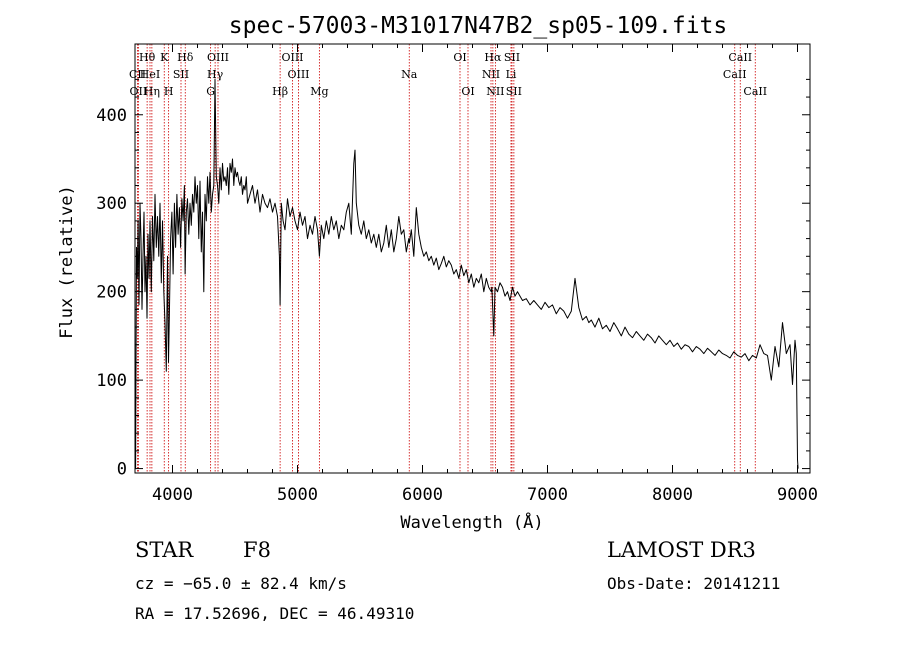  What do you see at coordinates (215, 74) in the screenshot?
I see `line-label: Hγ` at bounding box center [215, 74].